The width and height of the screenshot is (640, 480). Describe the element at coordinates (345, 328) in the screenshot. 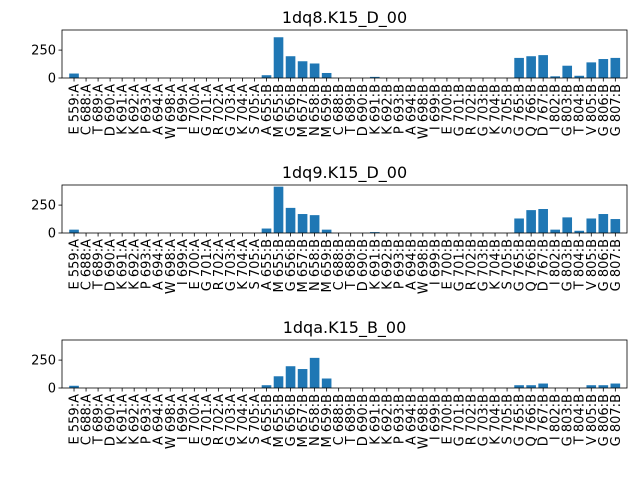

I see `panel-title: 1dqa.K15_B_00` at that location.